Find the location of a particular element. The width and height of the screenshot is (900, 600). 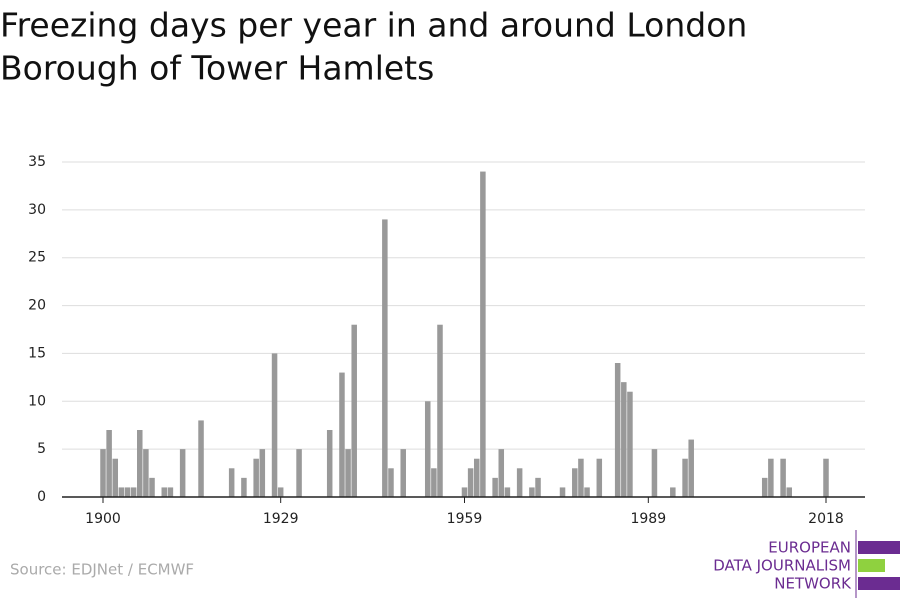

logo-text: NETWORK is located at coordinates (813, 584).